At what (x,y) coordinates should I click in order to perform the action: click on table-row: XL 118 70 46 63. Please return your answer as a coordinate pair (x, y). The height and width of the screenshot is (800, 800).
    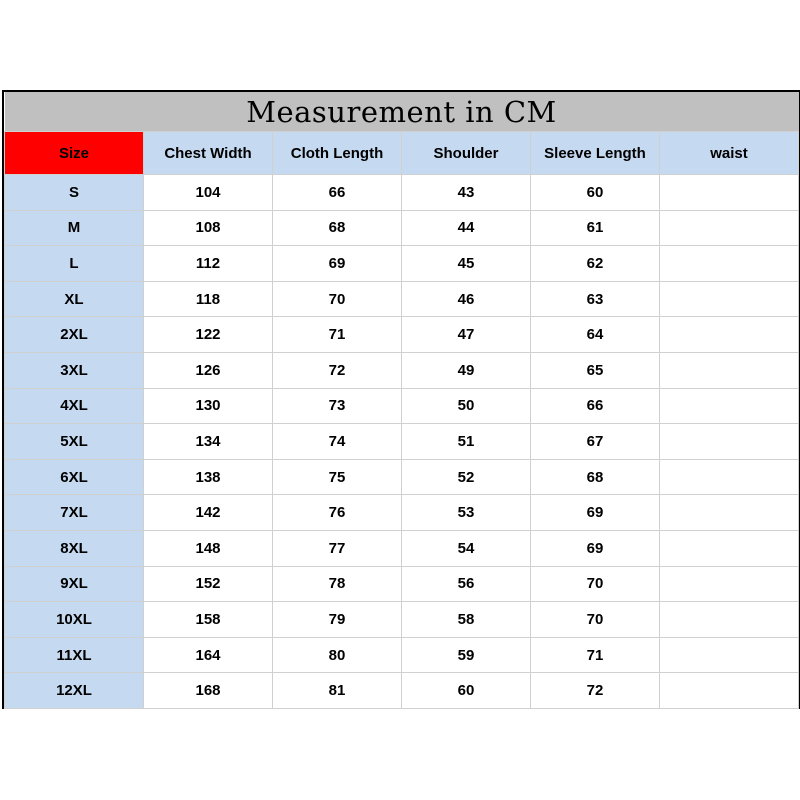
    Looking at the image, I should click on (401, 299).